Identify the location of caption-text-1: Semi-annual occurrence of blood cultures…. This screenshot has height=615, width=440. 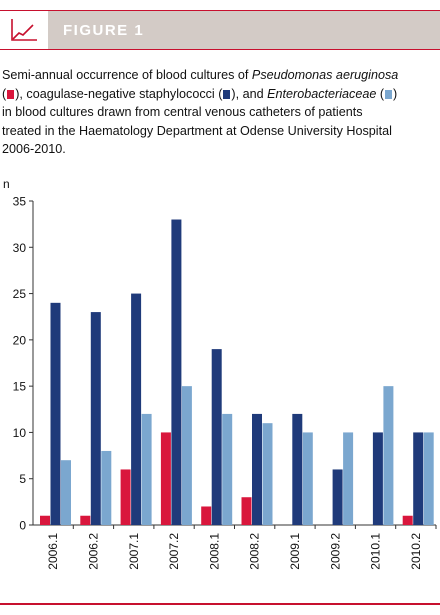
(127, 75).